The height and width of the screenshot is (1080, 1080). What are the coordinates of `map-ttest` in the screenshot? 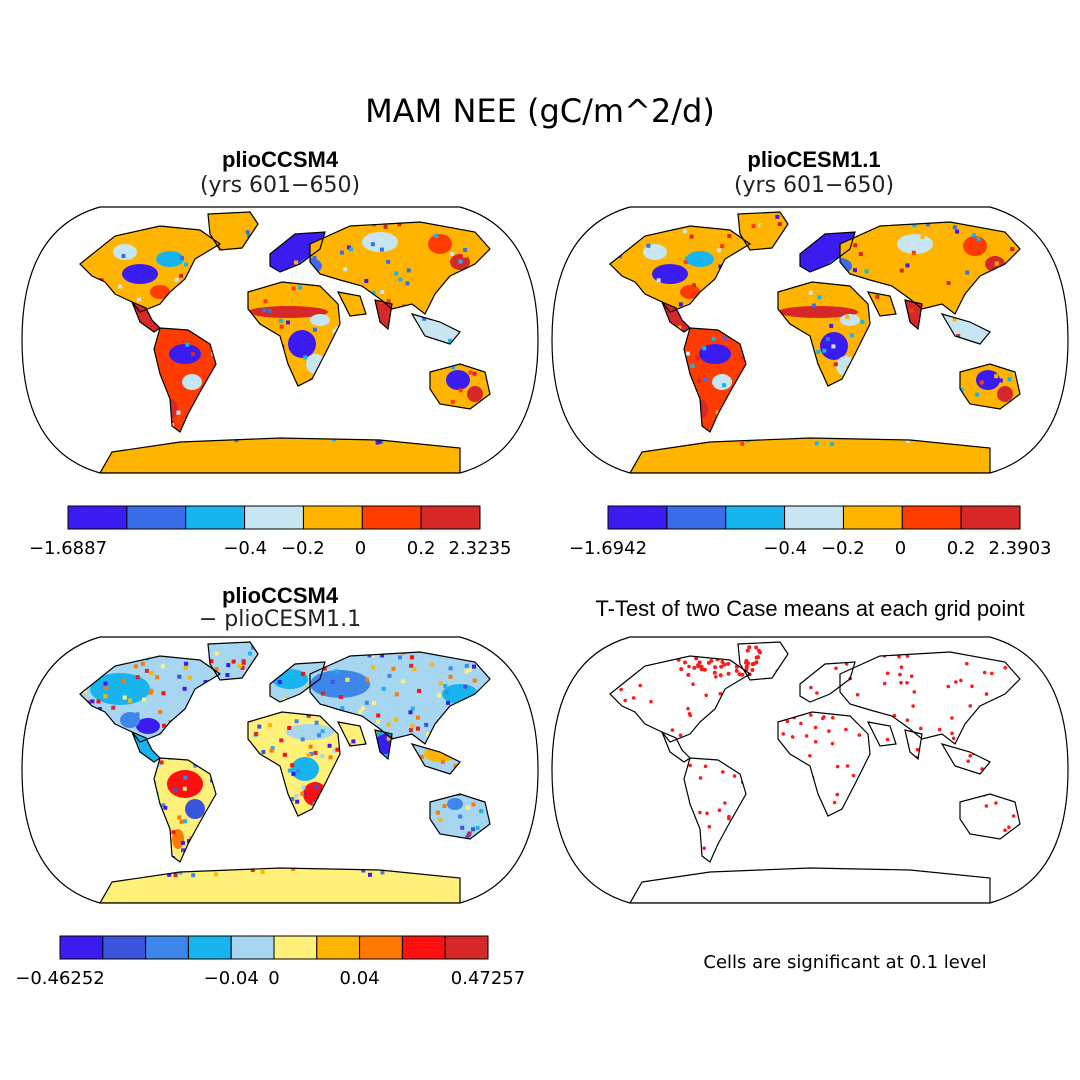 It's located at (810, 770).